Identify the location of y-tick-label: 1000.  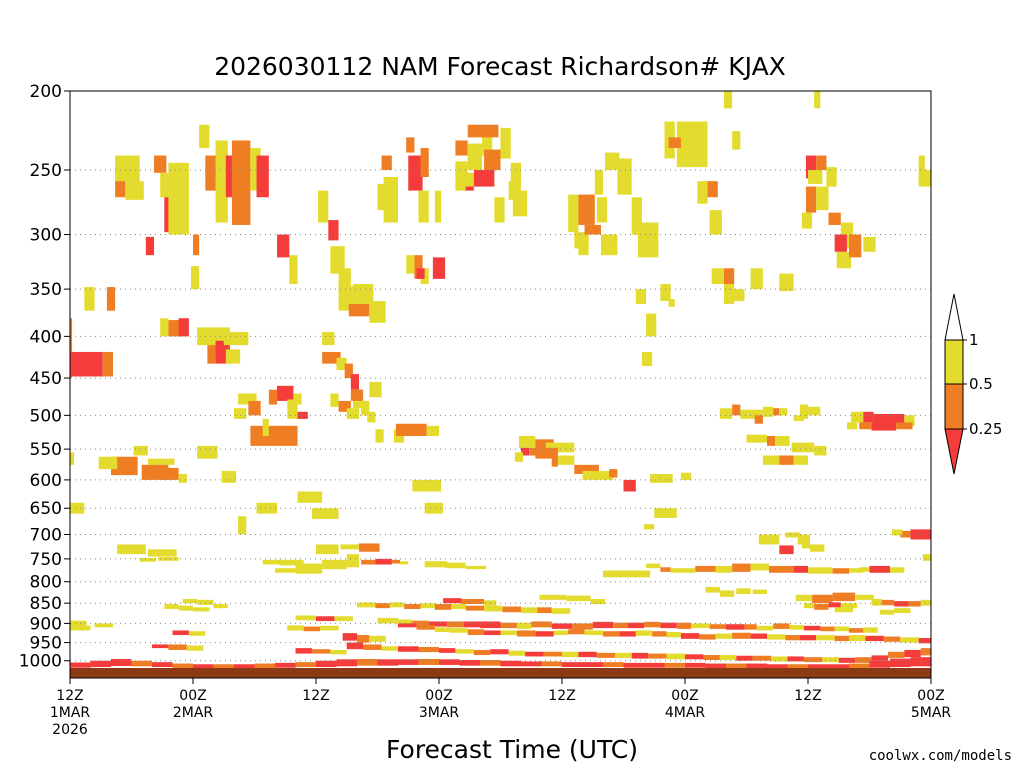
(40, 662).